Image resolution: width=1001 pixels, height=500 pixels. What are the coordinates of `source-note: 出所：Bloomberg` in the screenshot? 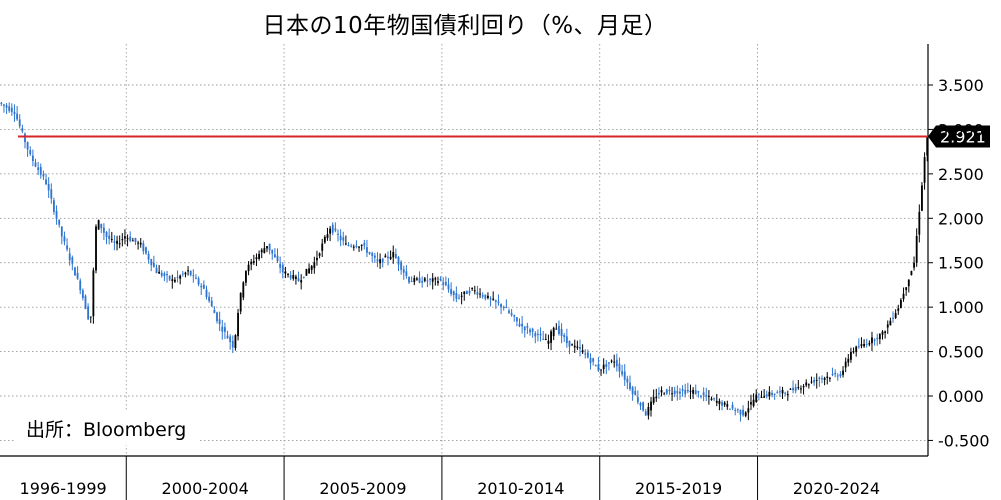 It's located at (106, 428).